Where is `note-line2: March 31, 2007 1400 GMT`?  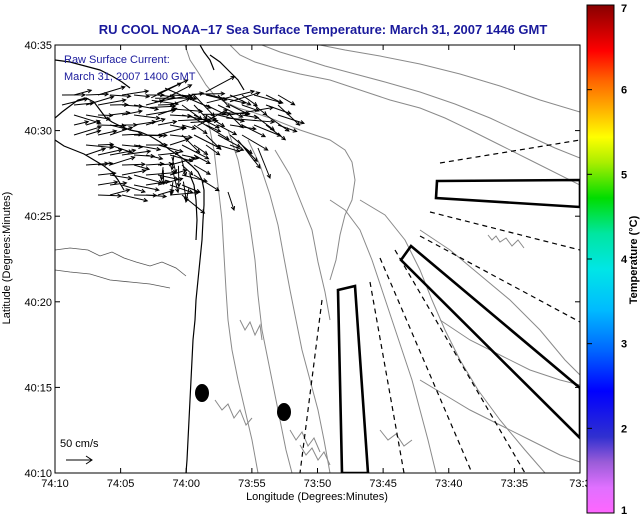 note-line2: March 31, 2007 1400 GMT is located at coordinates (130, 77).